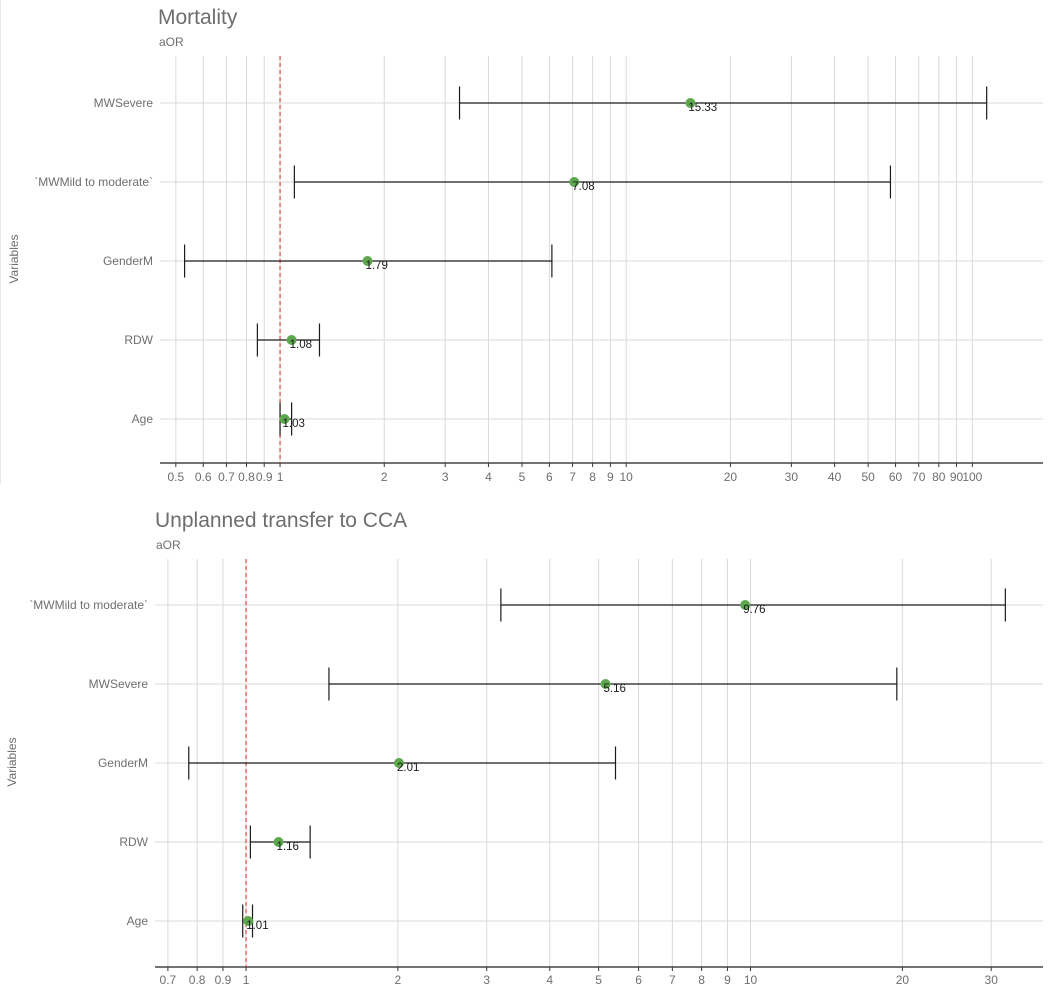 The height and width of the screenshot is (987, 1049). Describe the element at coordinates (293, 424) in the screenshot. I see `estimate-label: 1.03` at that location.